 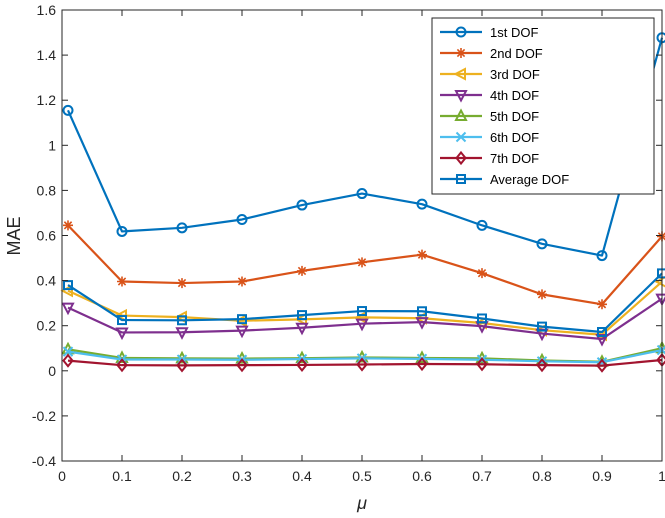 What do you see at coordinates (242, 476) in the screenshot?
I see `x-tick-label: 0.3` at bounding box center [242, 476].